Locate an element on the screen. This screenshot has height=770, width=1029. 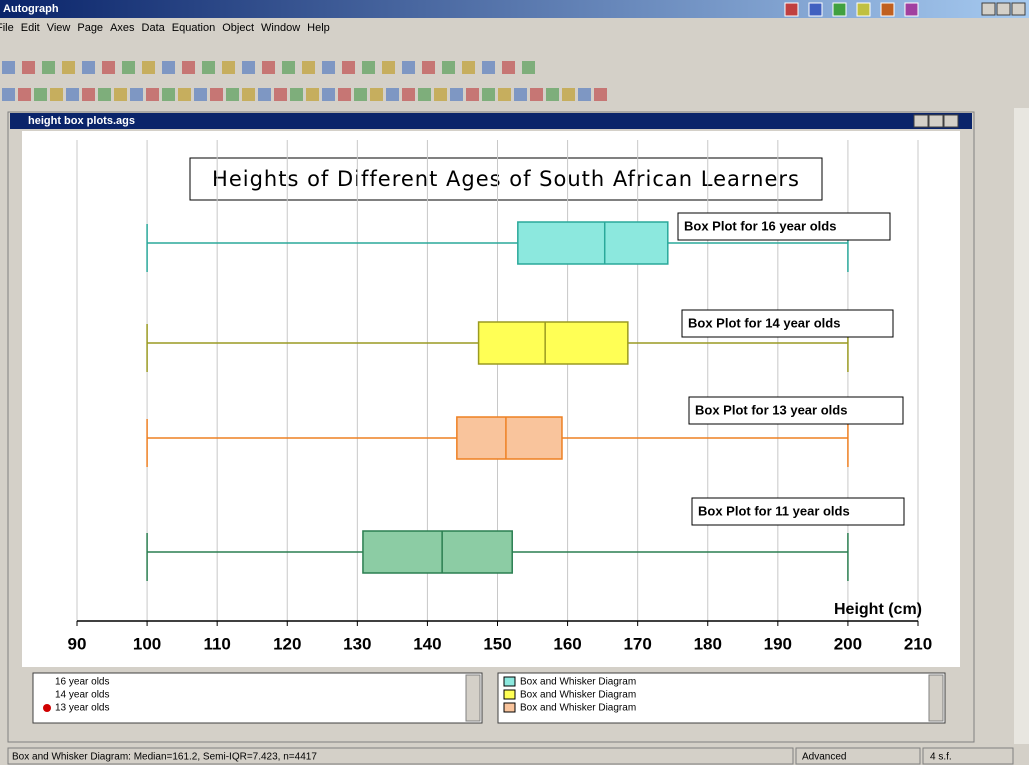
close-button is located at coordinates (951, 121).